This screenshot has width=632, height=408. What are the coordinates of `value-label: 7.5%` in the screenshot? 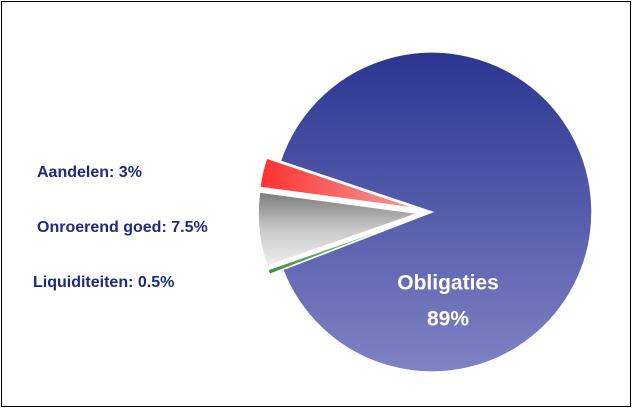 It's located at (189, 227).